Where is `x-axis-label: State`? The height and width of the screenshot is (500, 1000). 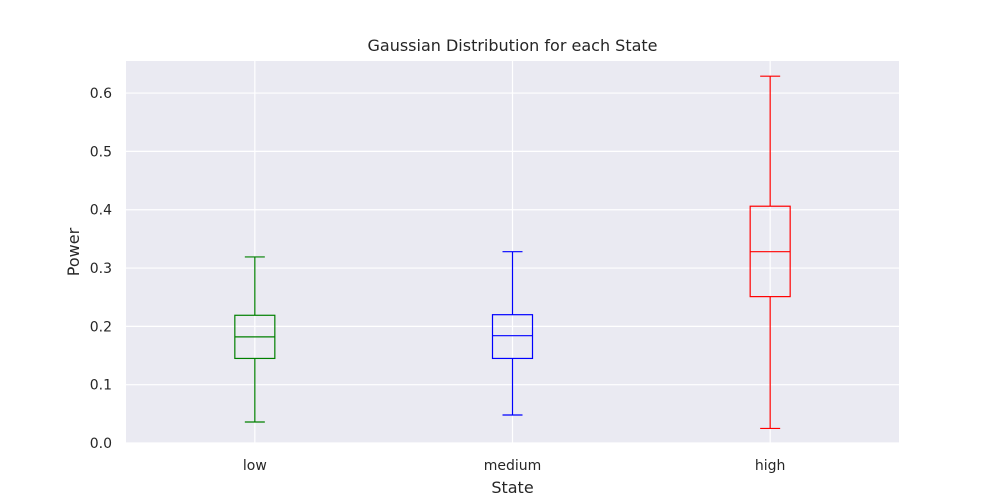
x-axis-label: State is located at coordinates (512, 487).